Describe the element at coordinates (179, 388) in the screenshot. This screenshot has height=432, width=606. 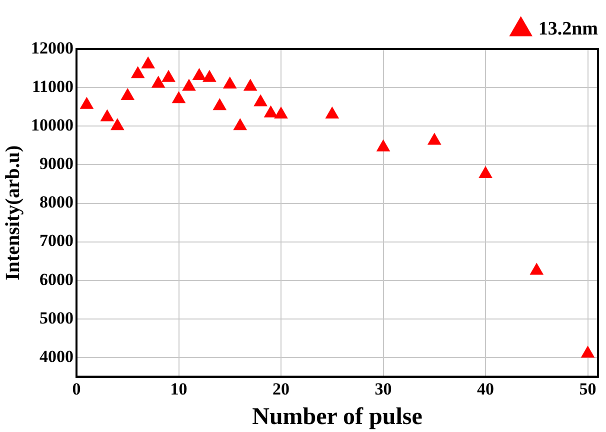
I see `x-tick-label: 10` at that location.